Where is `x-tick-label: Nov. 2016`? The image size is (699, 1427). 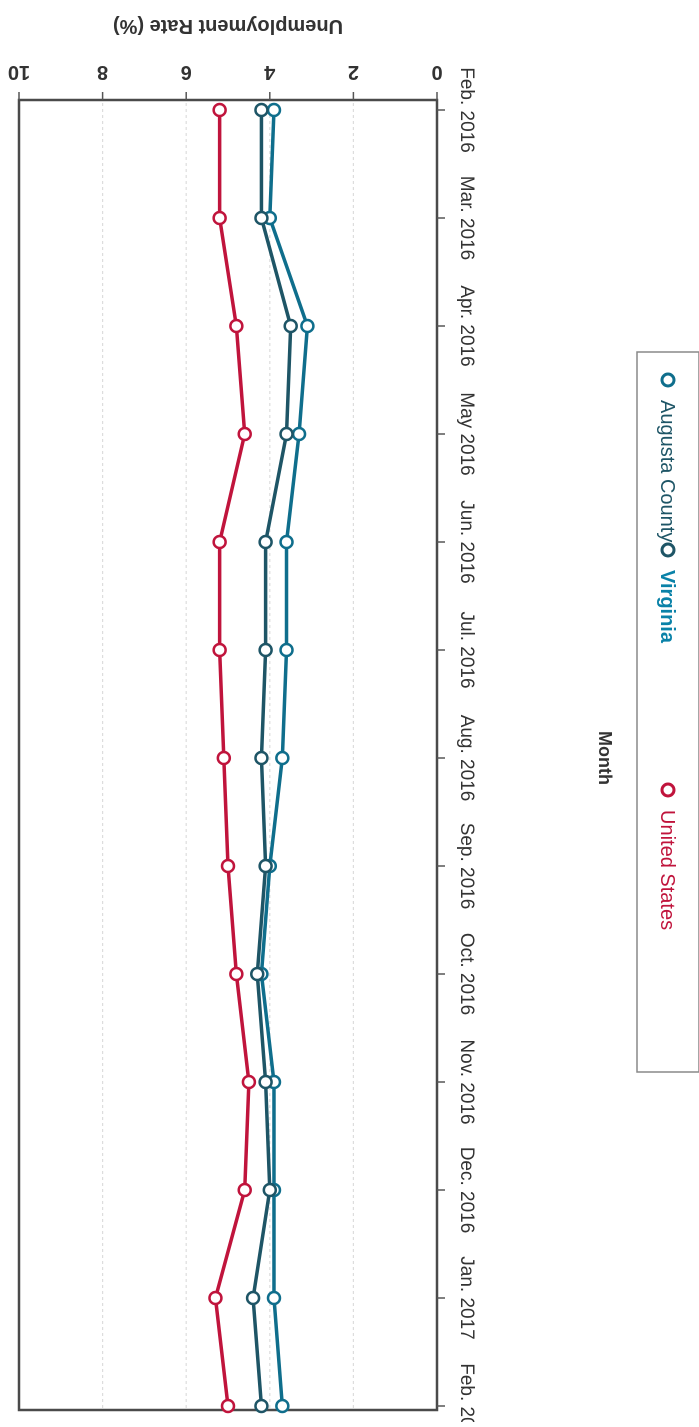
x-tick-label: Nov. 2016 is located at coordinates (466, 1081).